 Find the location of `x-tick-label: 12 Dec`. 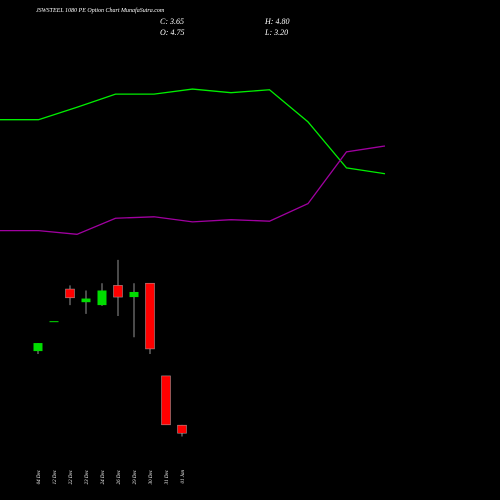

x-tick-label: 12 Dec is located at coordinates (55, 476).